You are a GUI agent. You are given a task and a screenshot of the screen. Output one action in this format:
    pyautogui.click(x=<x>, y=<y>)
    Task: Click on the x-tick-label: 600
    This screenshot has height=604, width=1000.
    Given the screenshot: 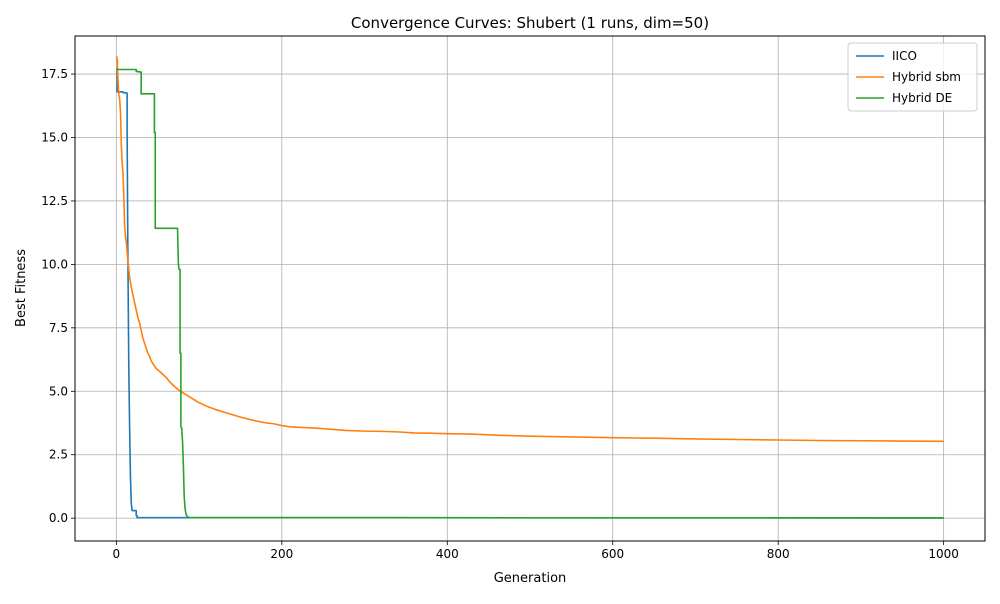 What is the action you would take?
    pyautogui.click(x=612, y=554)
    